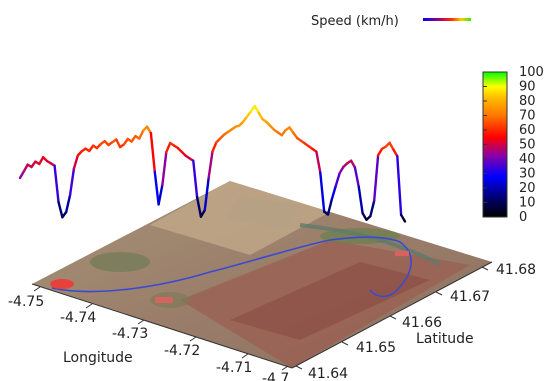 The width and height of the screenshot is (550, 381). Describe the element at coordinates (98, 358) in the screenshot. I see `x-axis-label: Longitude` at that location.